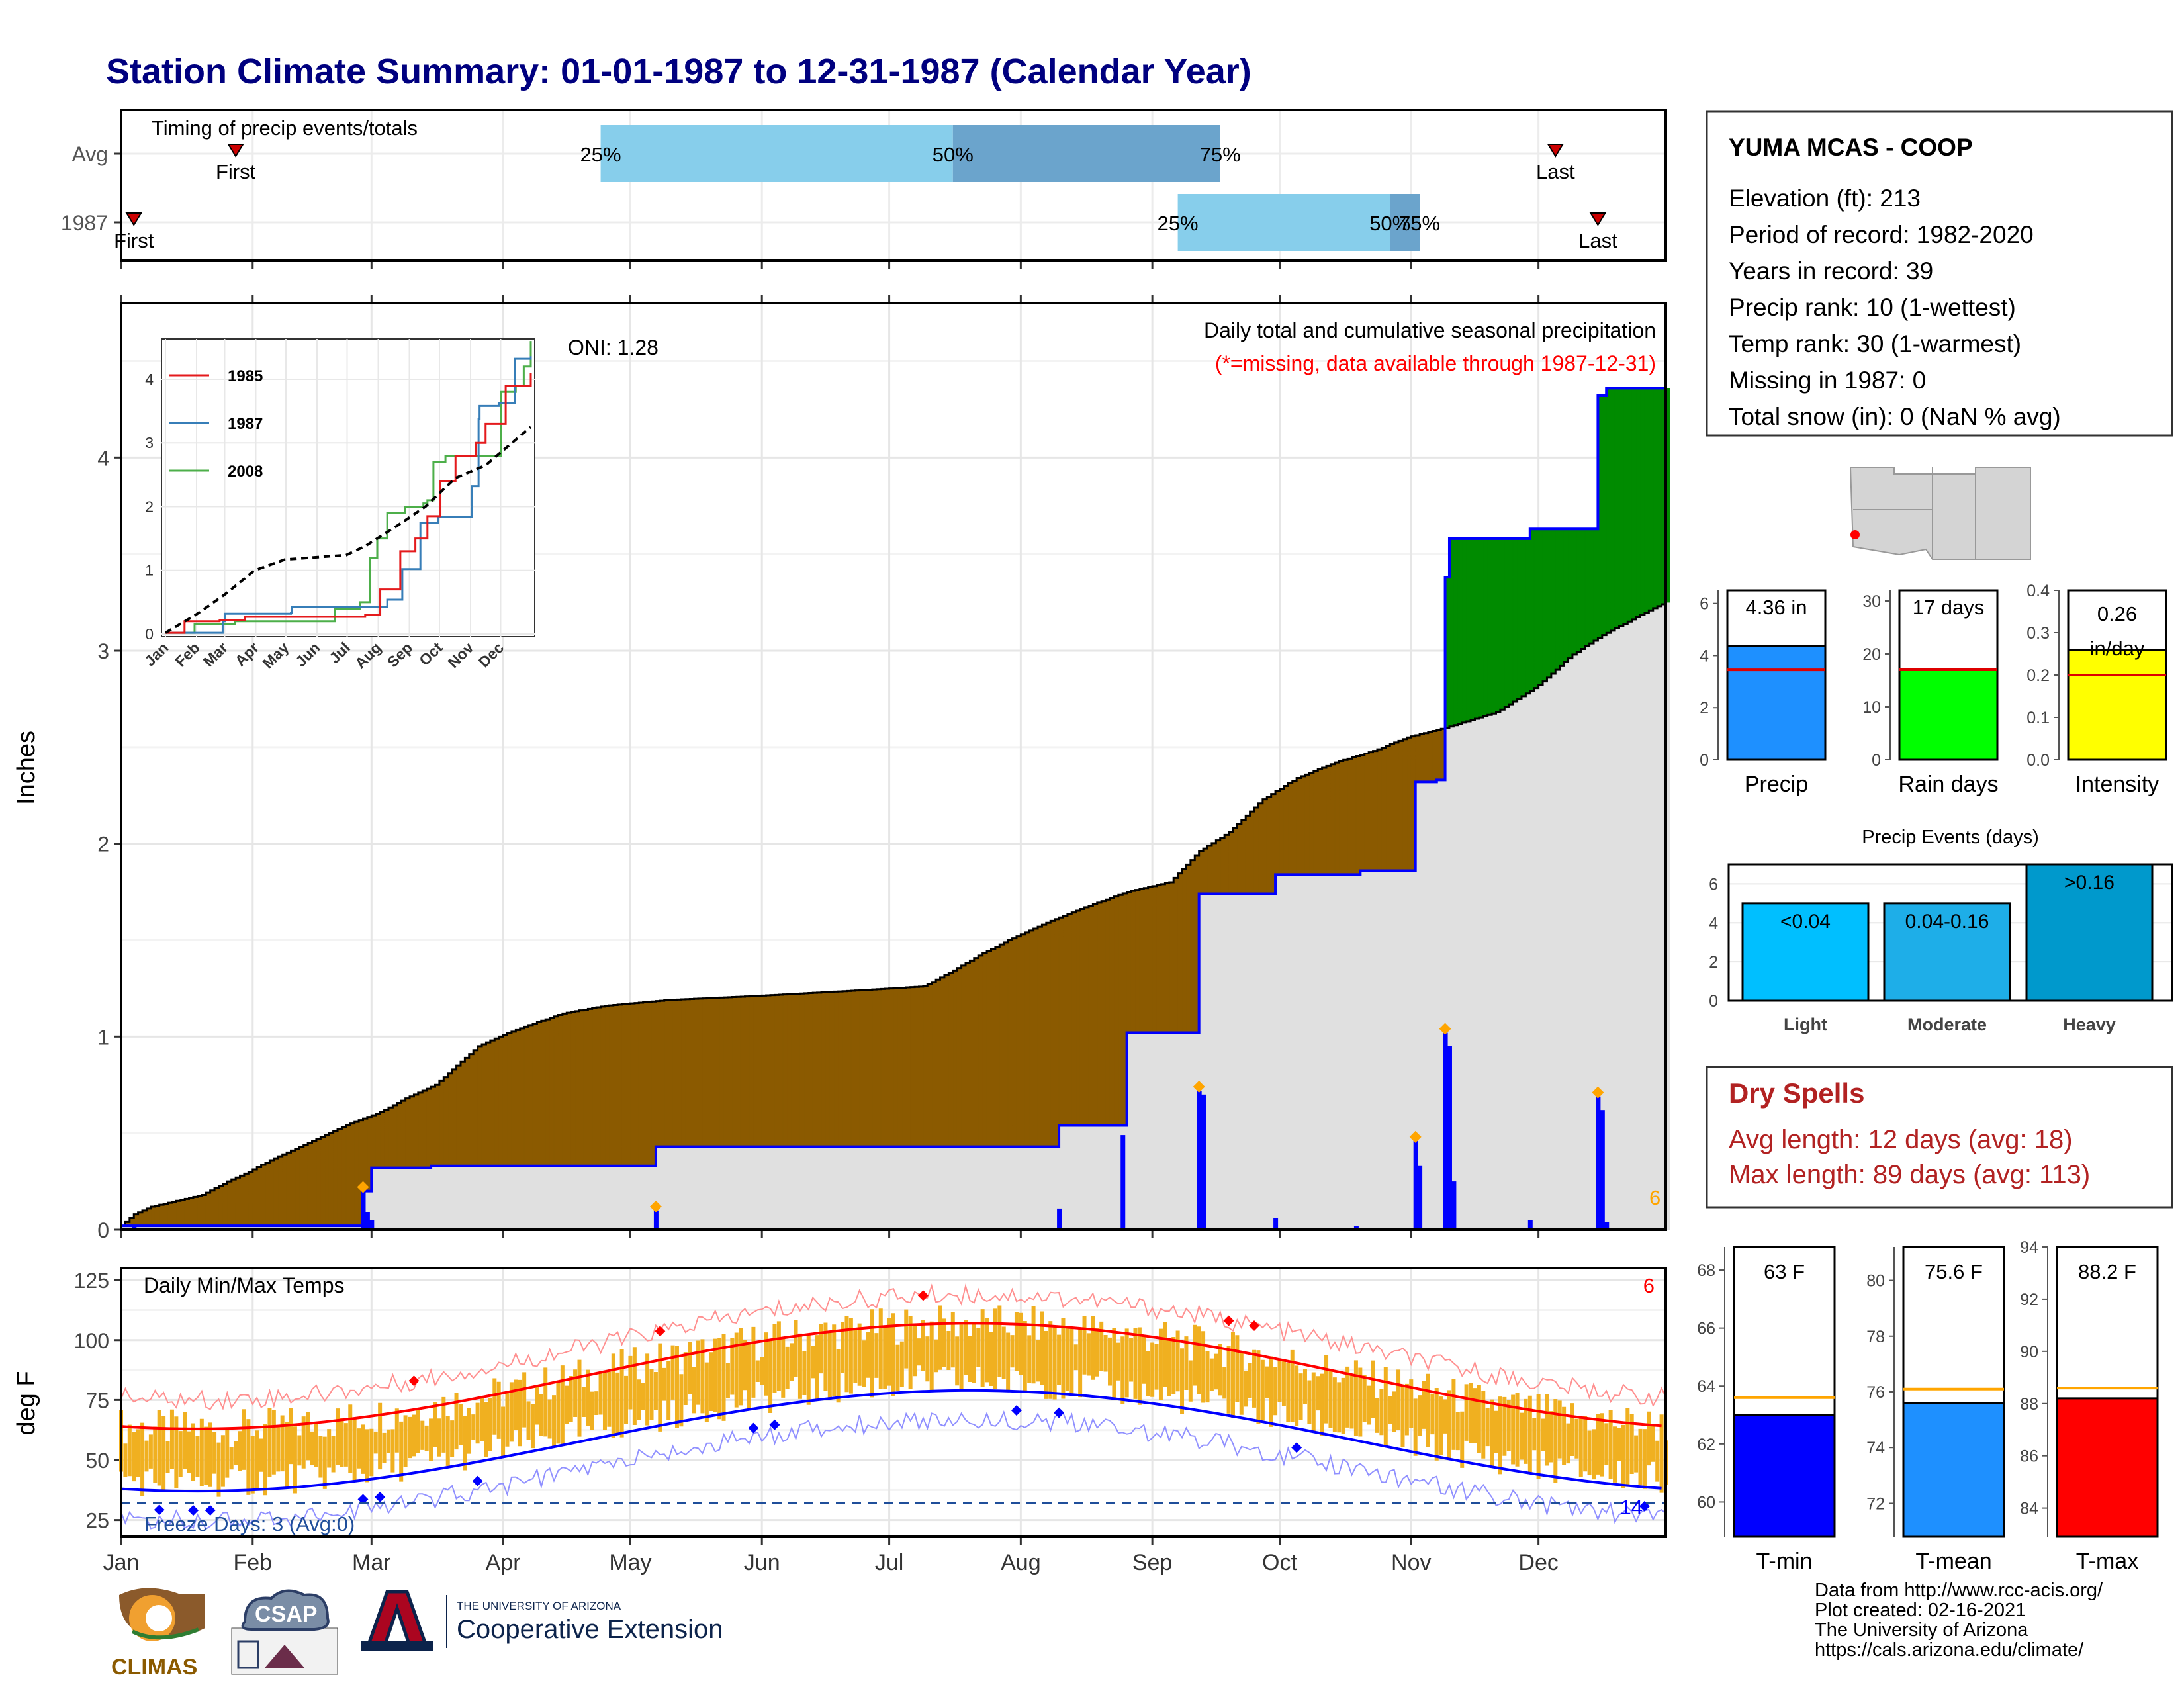 This screenshot has width=2184, height=1691. Describe the element at coordinates (1954, 1470) in the screenshot. I see `tmean-bar` at that location.